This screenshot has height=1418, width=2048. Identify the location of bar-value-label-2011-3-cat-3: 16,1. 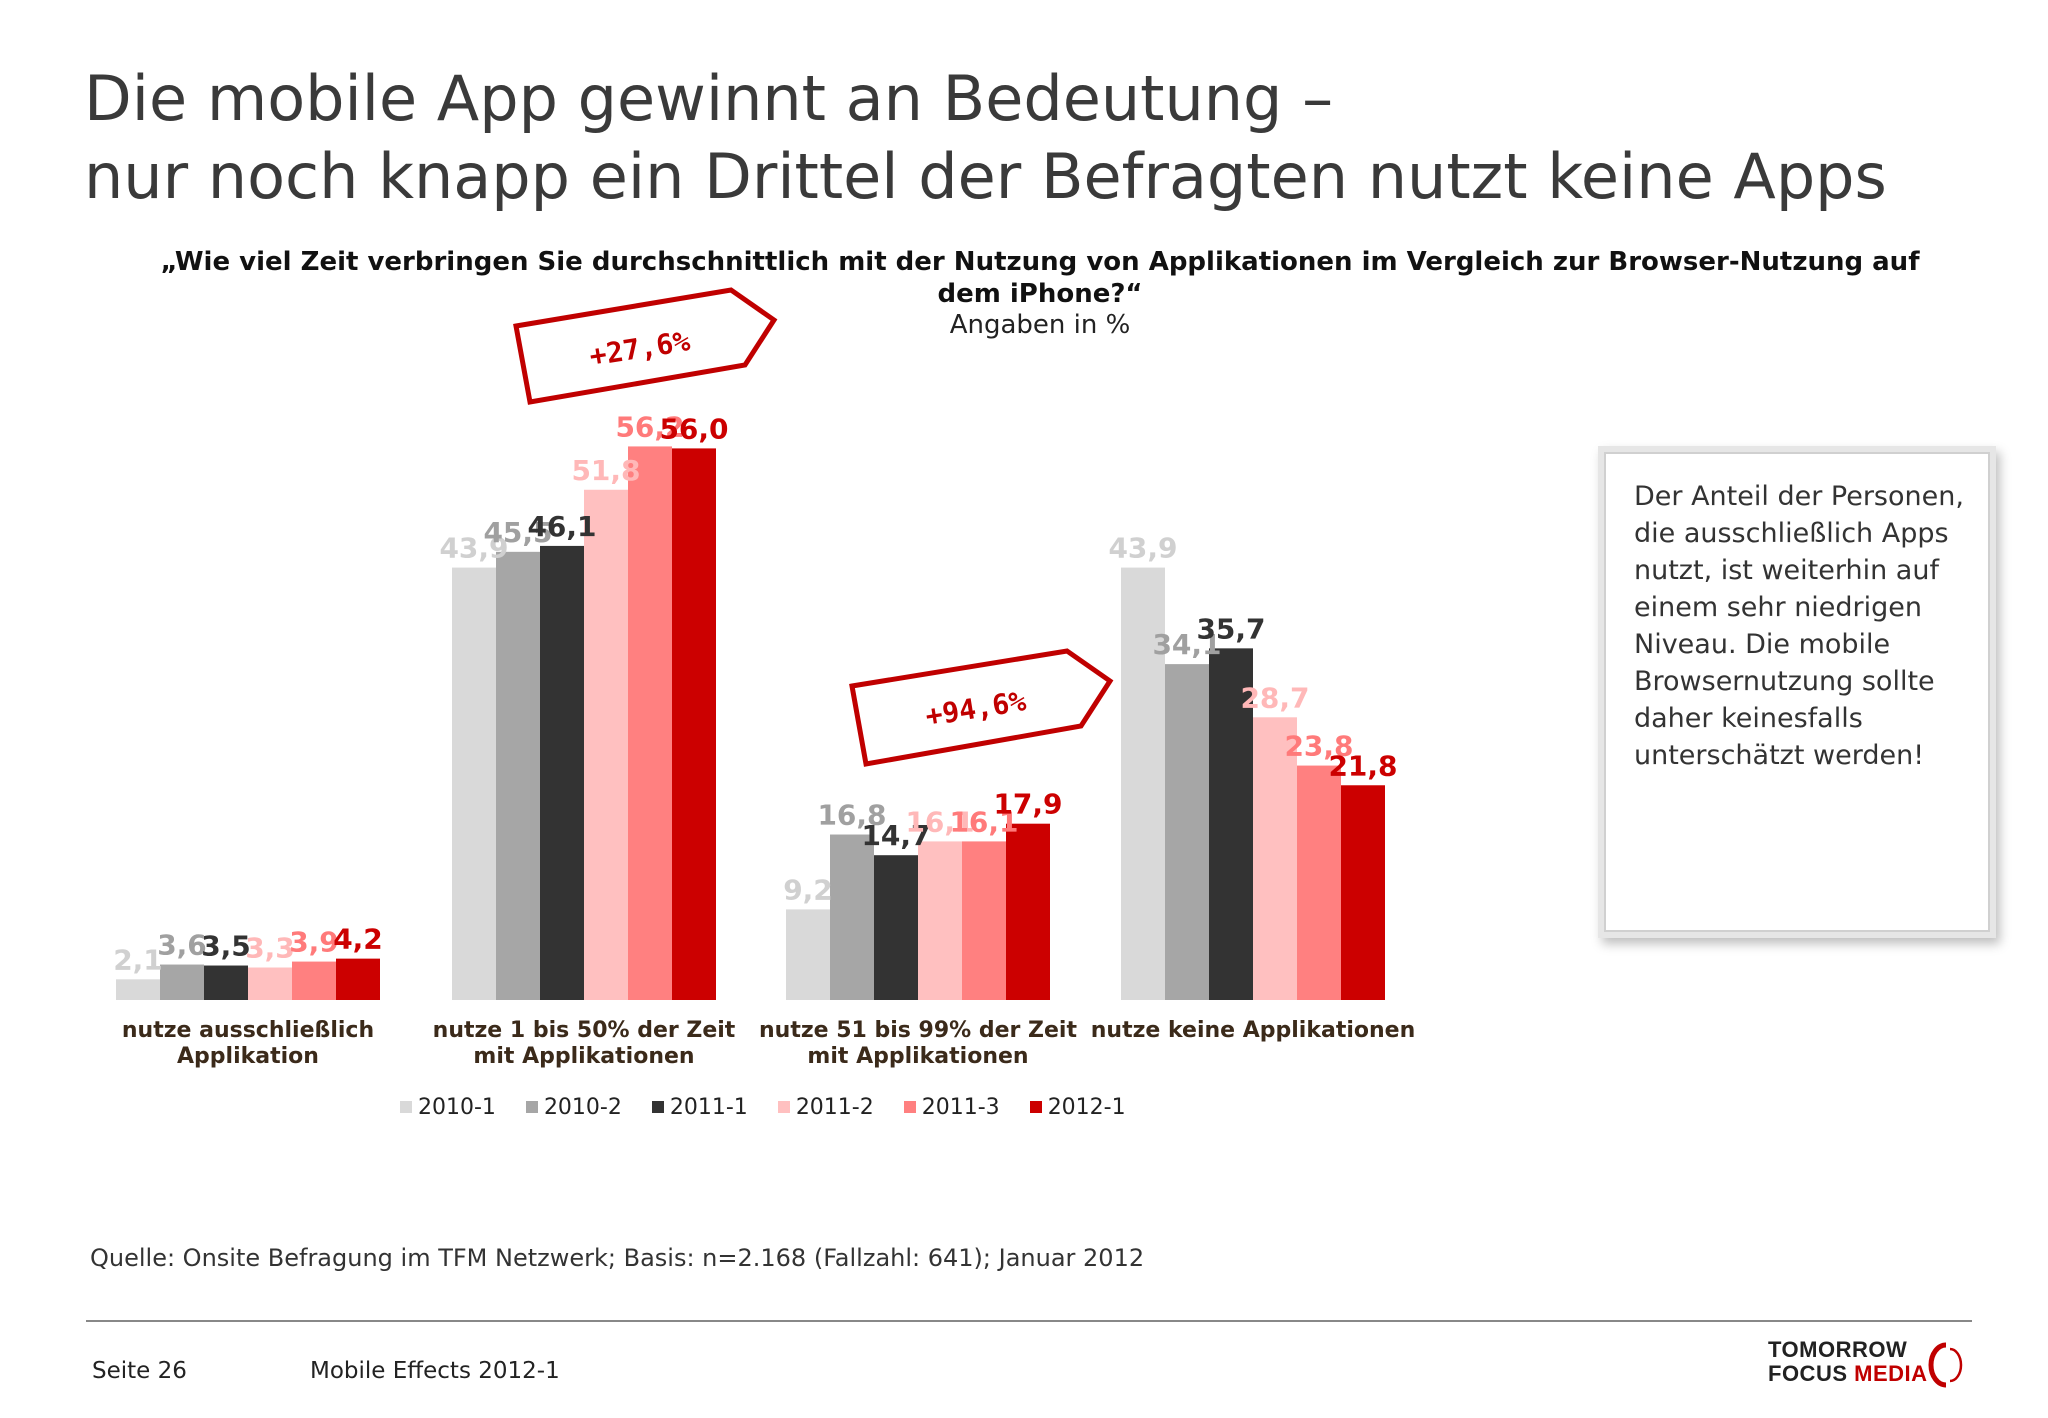
(983, 821).